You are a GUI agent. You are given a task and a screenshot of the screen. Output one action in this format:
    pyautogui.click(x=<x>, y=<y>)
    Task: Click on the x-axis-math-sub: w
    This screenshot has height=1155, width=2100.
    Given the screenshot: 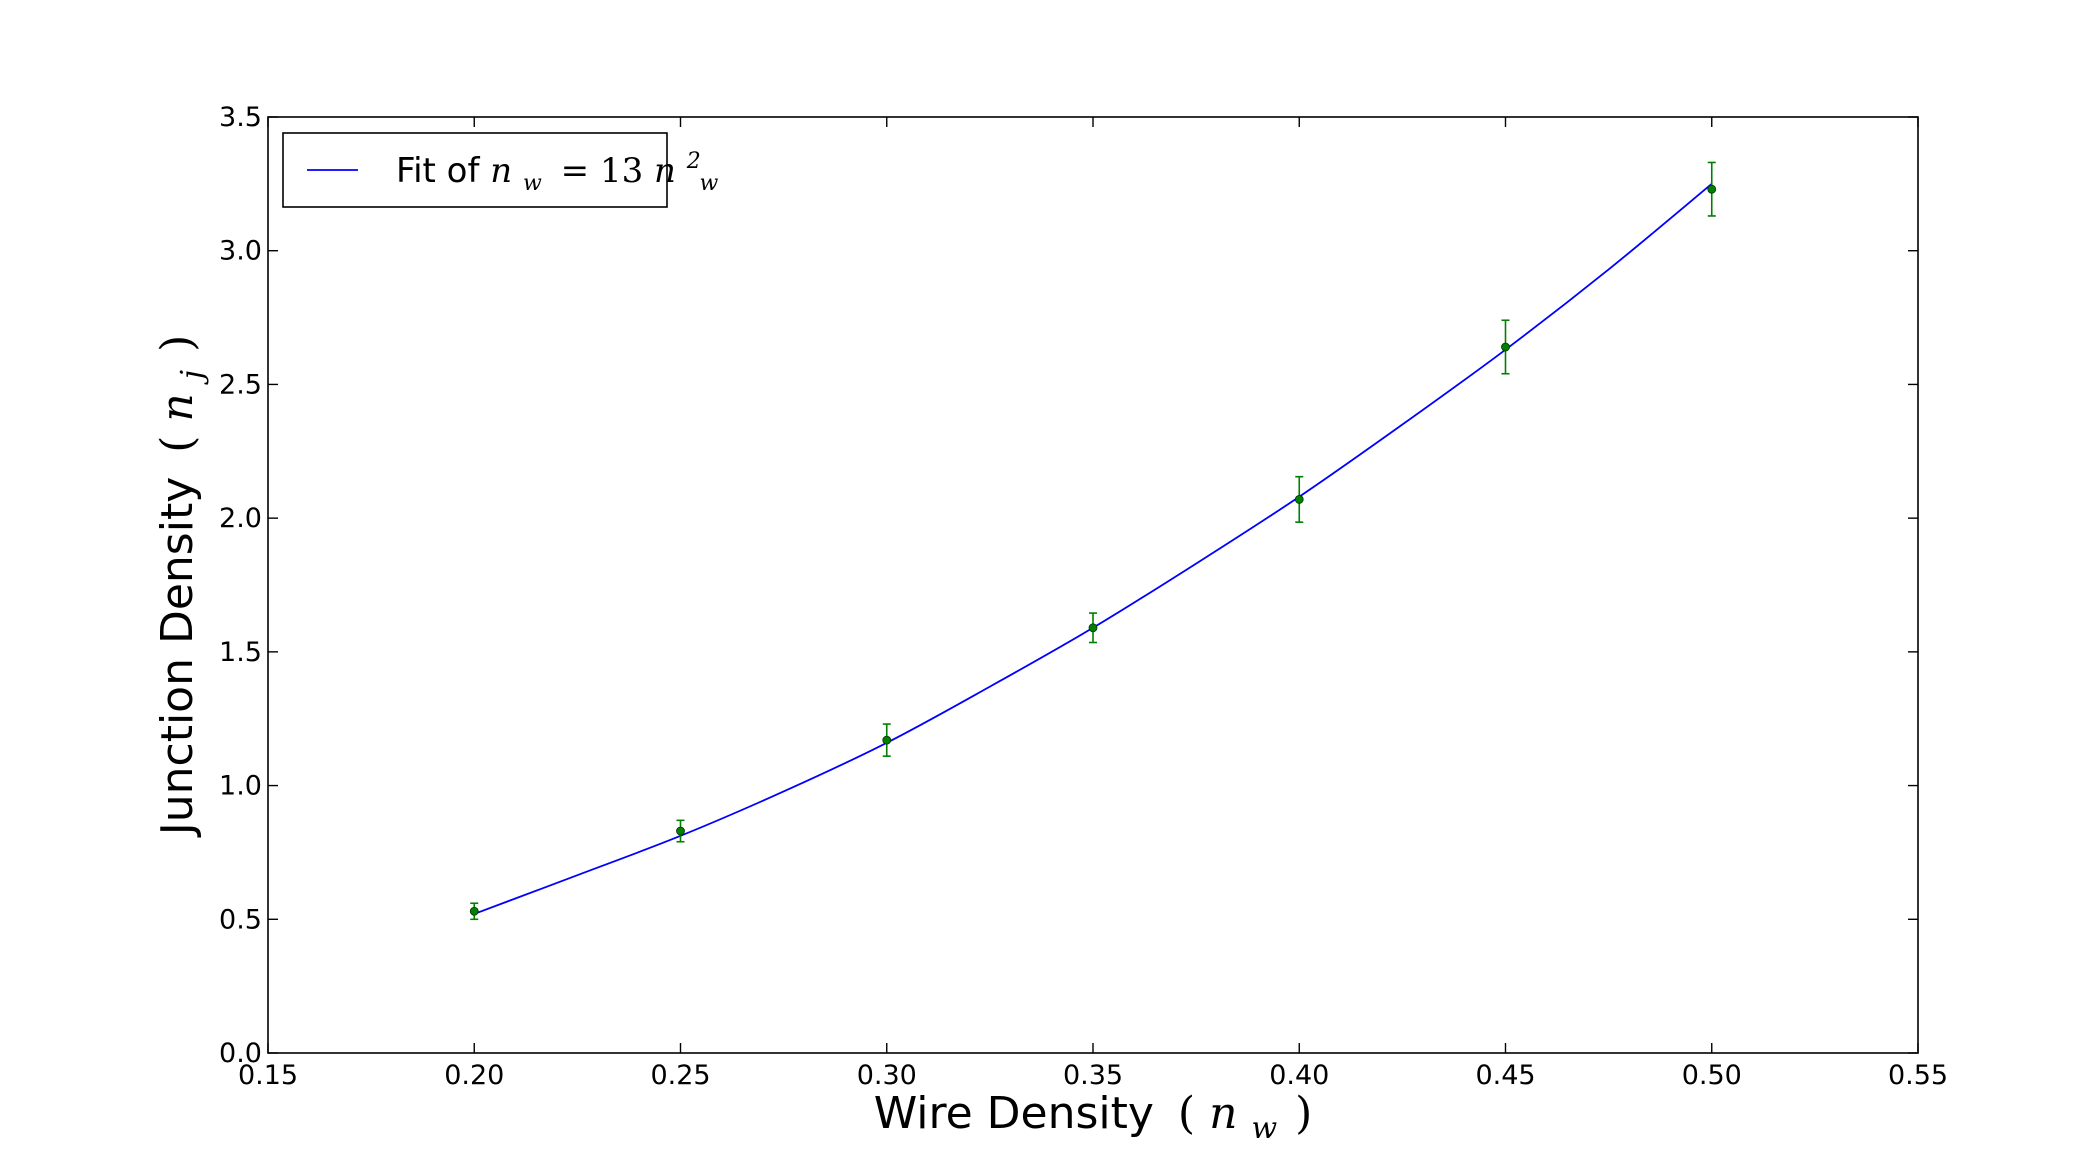 What is the action you would take?
    pyautogui.click(x=1264, y=1128)
    